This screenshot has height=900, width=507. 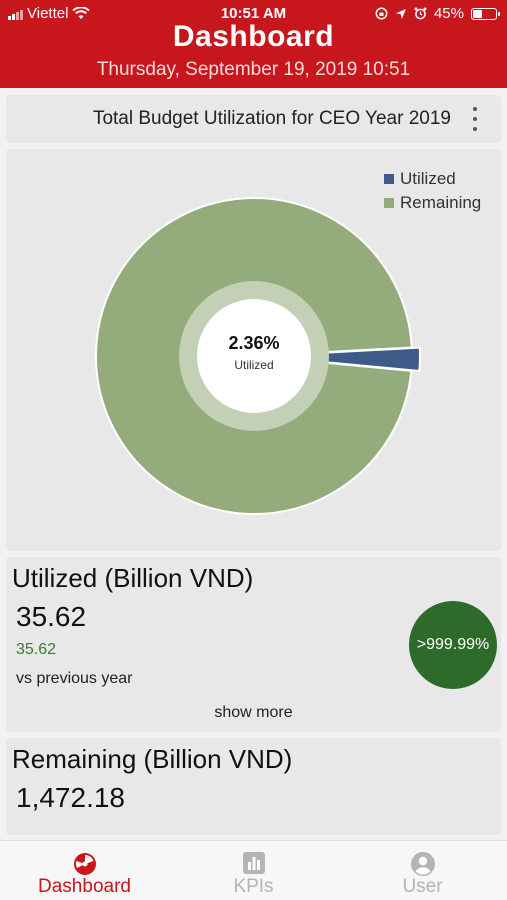 I want to click on page-date: Thursday, September 19, 2019 10:51, so click(x=253, y=69).